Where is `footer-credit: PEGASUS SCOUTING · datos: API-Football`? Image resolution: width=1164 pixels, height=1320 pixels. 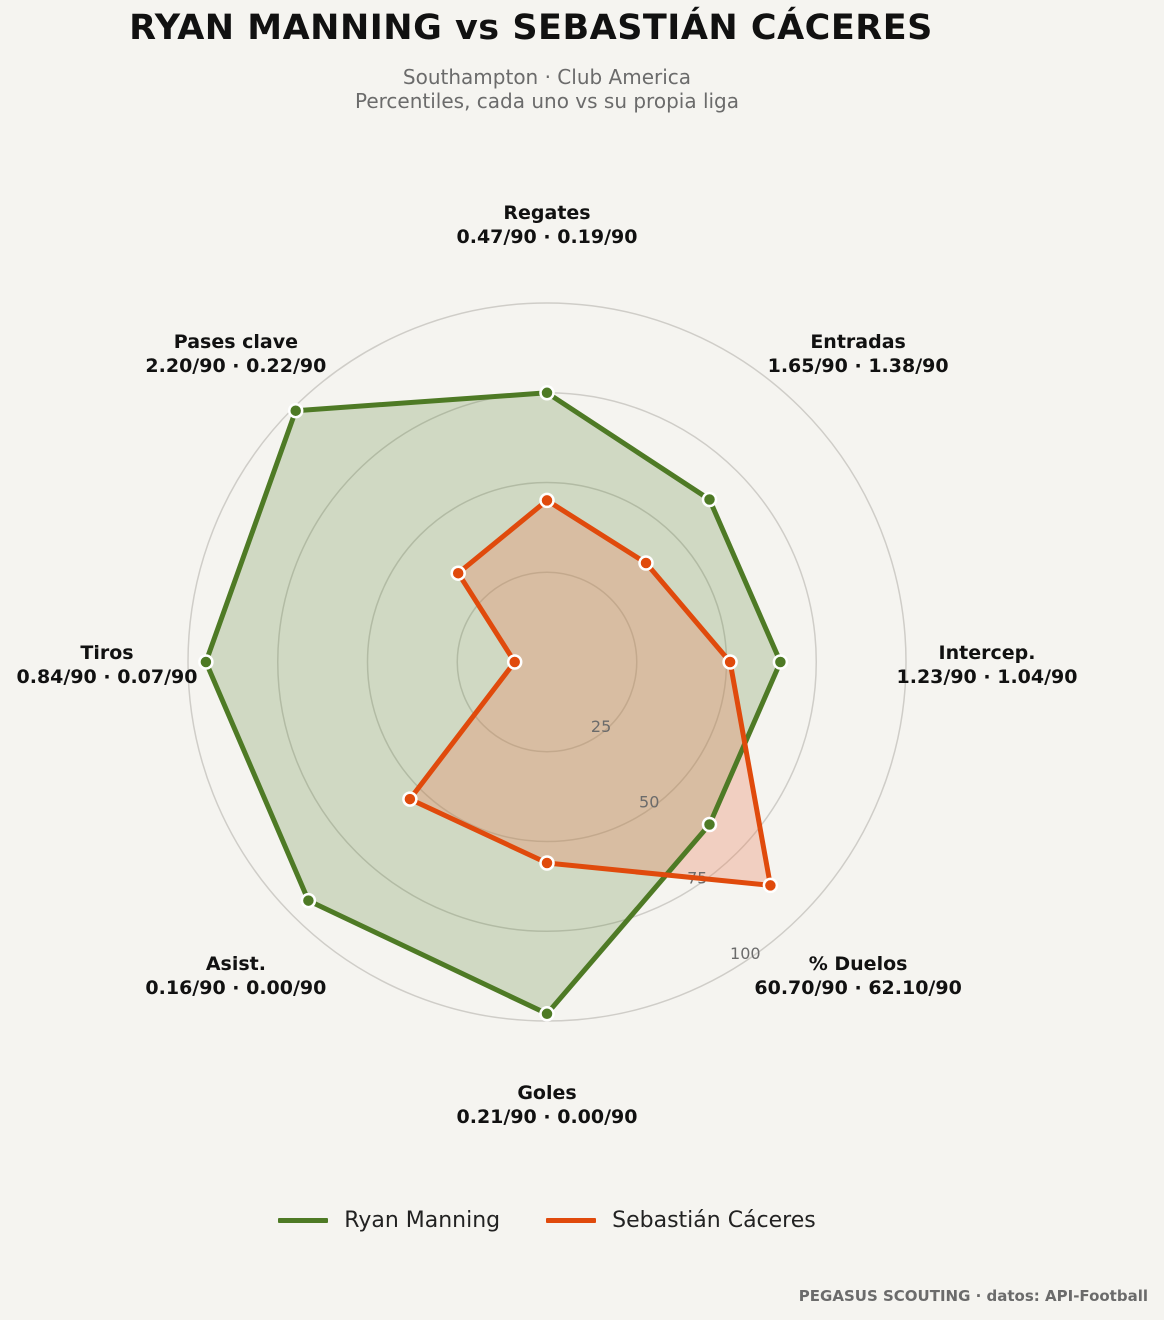
footer-credit: PEGASUS SCOUTING · datos: API-Football is located at coordinates (973, 1296).